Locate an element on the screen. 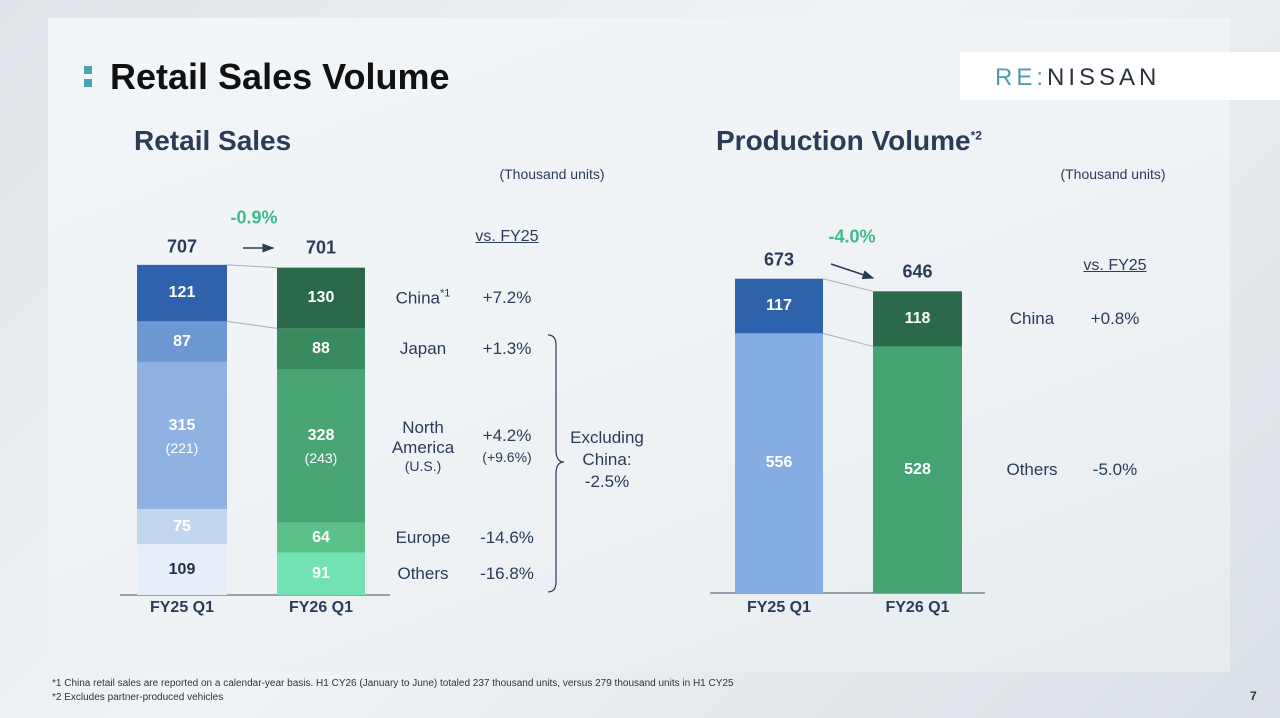 The width and height of the screenshot is (1280, 718). value-label: 109 is located at coordinates (182, 569).